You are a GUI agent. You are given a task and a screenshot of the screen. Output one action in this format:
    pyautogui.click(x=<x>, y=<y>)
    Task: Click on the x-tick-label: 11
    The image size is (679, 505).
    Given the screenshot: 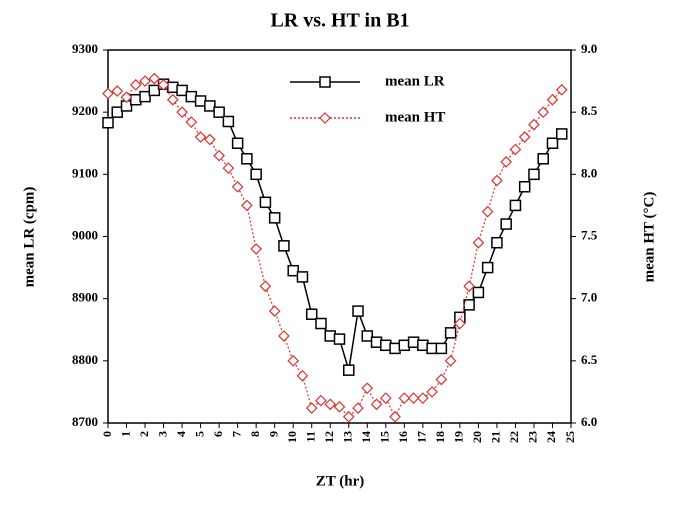 What is the action you would take?
    pyautogui.click(x=310, y=436)
    